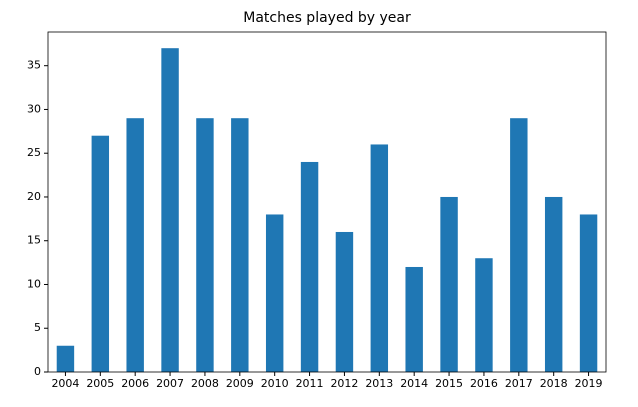  What do you see at coordinates (135, 383) in the screenshot?
I see `x-tick-label: 2006` at bounding box center [135, 383].